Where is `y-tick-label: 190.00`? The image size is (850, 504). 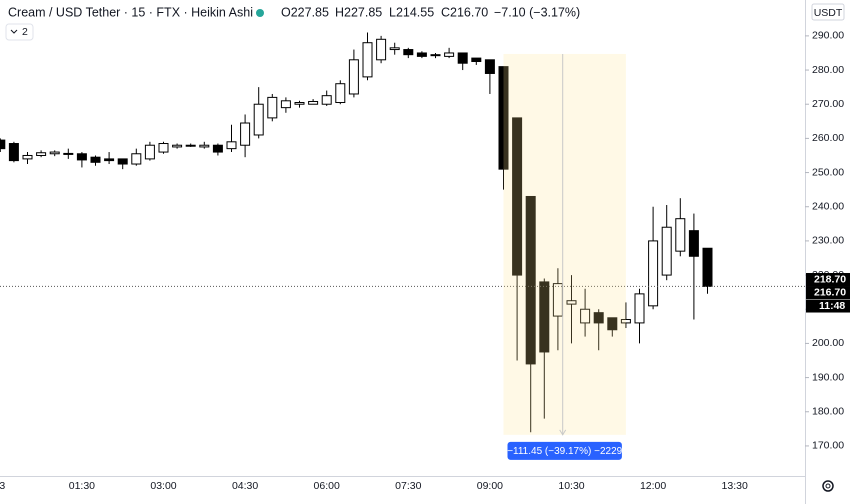
y-tick-label: 190.00 is located at coordinates (828, 377).